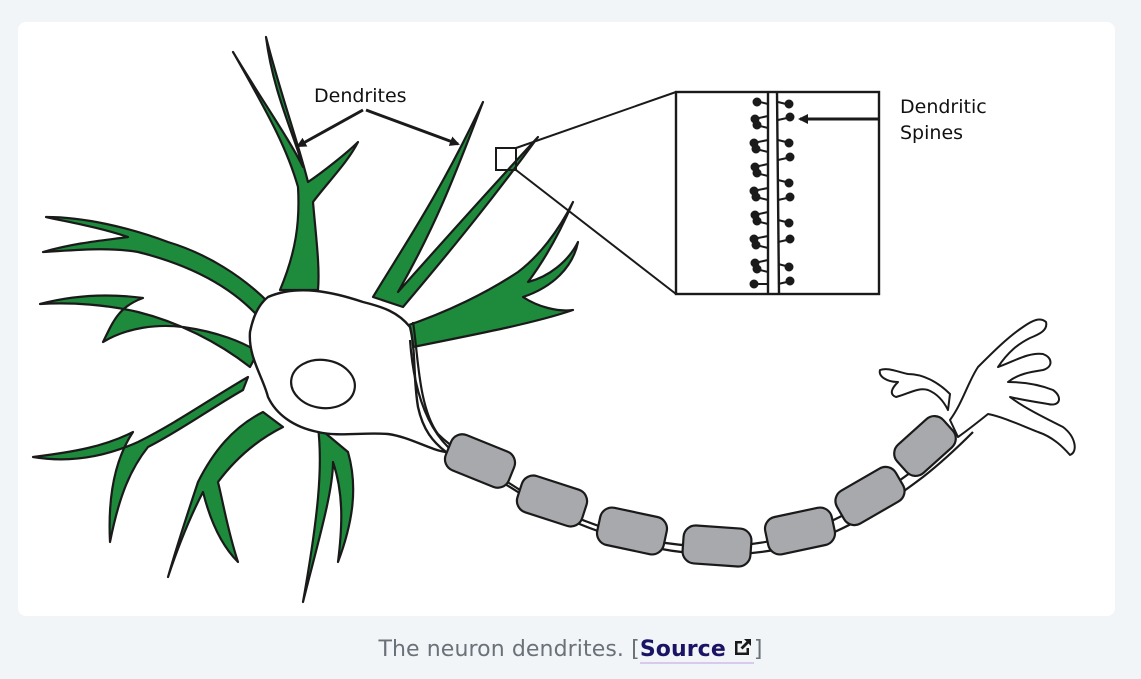 The image size is (1141, 679). I want to click on dendrite-upper-right, so click(455, 204).